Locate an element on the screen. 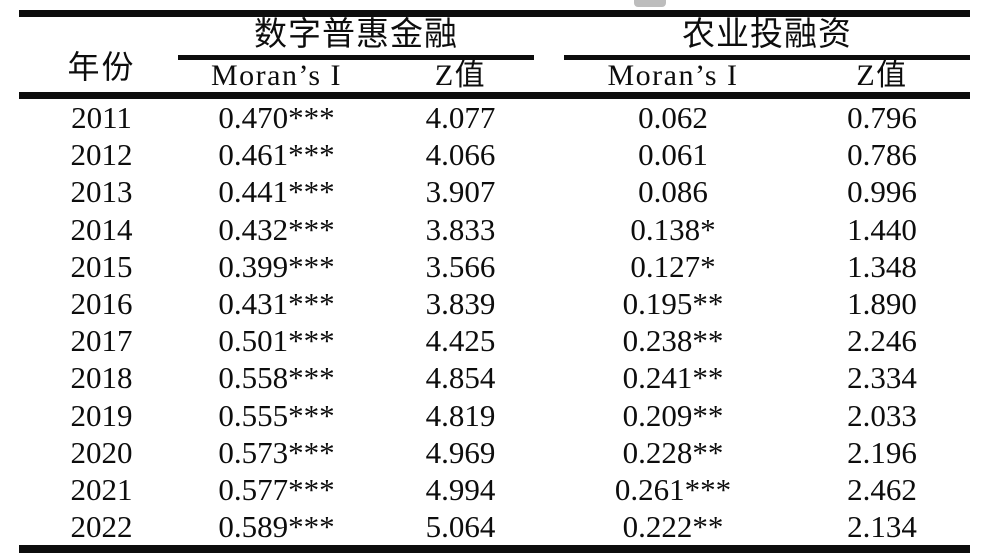  agri-moran-cell: 0.138* is located at coordinates (673, 229).